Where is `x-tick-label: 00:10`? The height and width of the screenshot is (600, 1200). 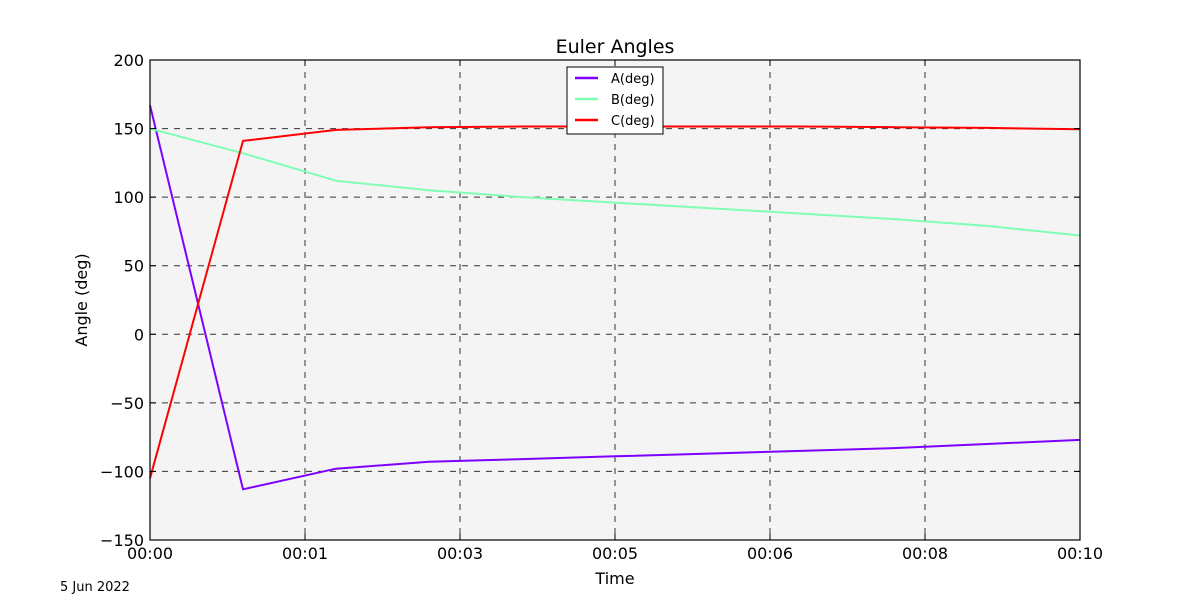 x-tick-label: 00:10 is located at coordinates (1080, 553).